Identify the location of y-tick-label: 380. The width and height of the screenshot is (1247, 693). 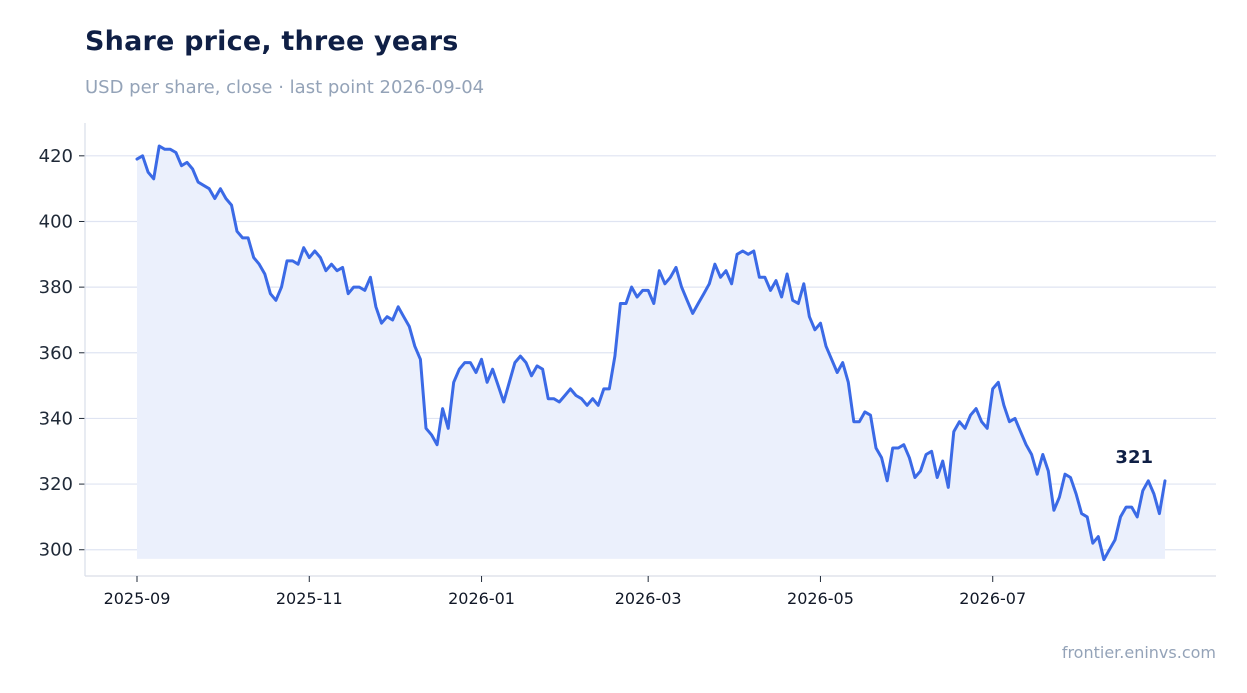
(56, 287).